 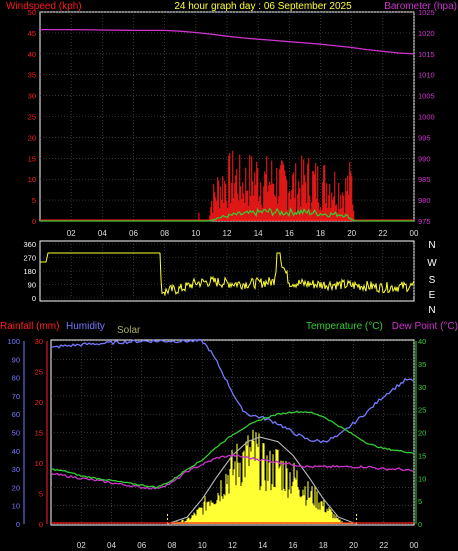 I want to click on panel2-series, so click(x=227, y=274).